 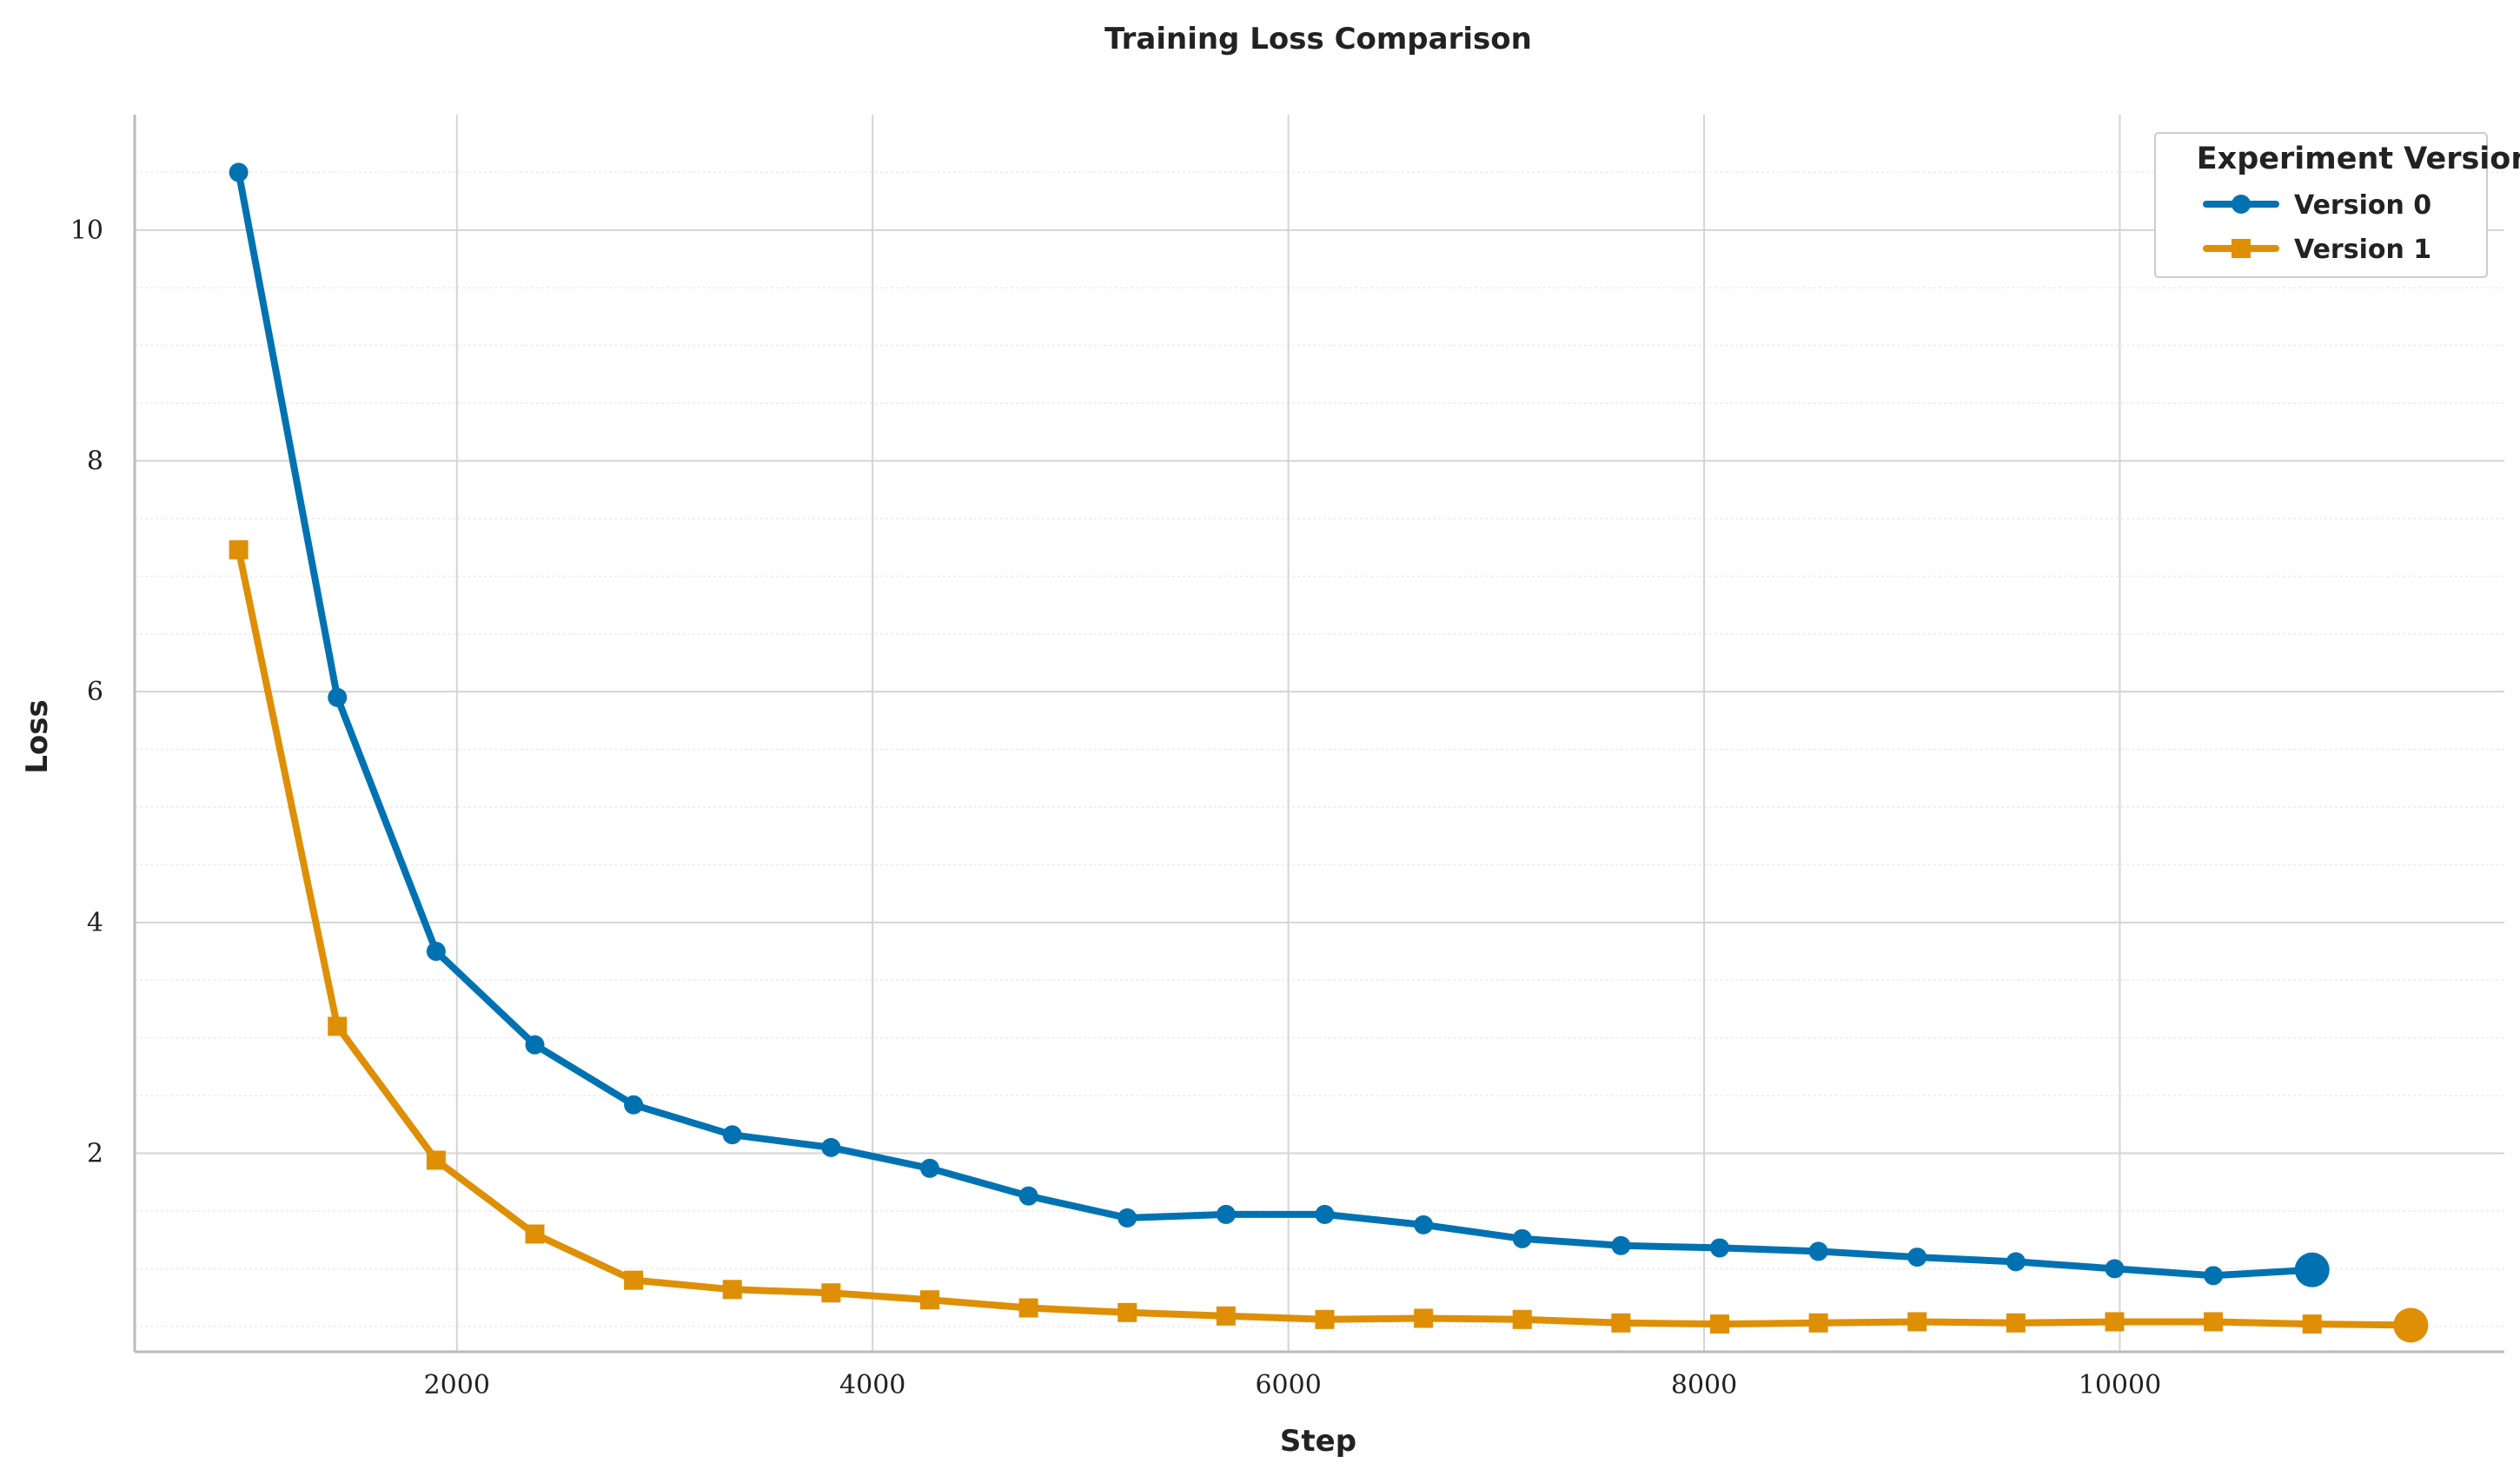 What do you see at coordinates (2362, 205) in the screenshot?
I see `legend-label-0: Version 0` at bounding box center [2362, 205].